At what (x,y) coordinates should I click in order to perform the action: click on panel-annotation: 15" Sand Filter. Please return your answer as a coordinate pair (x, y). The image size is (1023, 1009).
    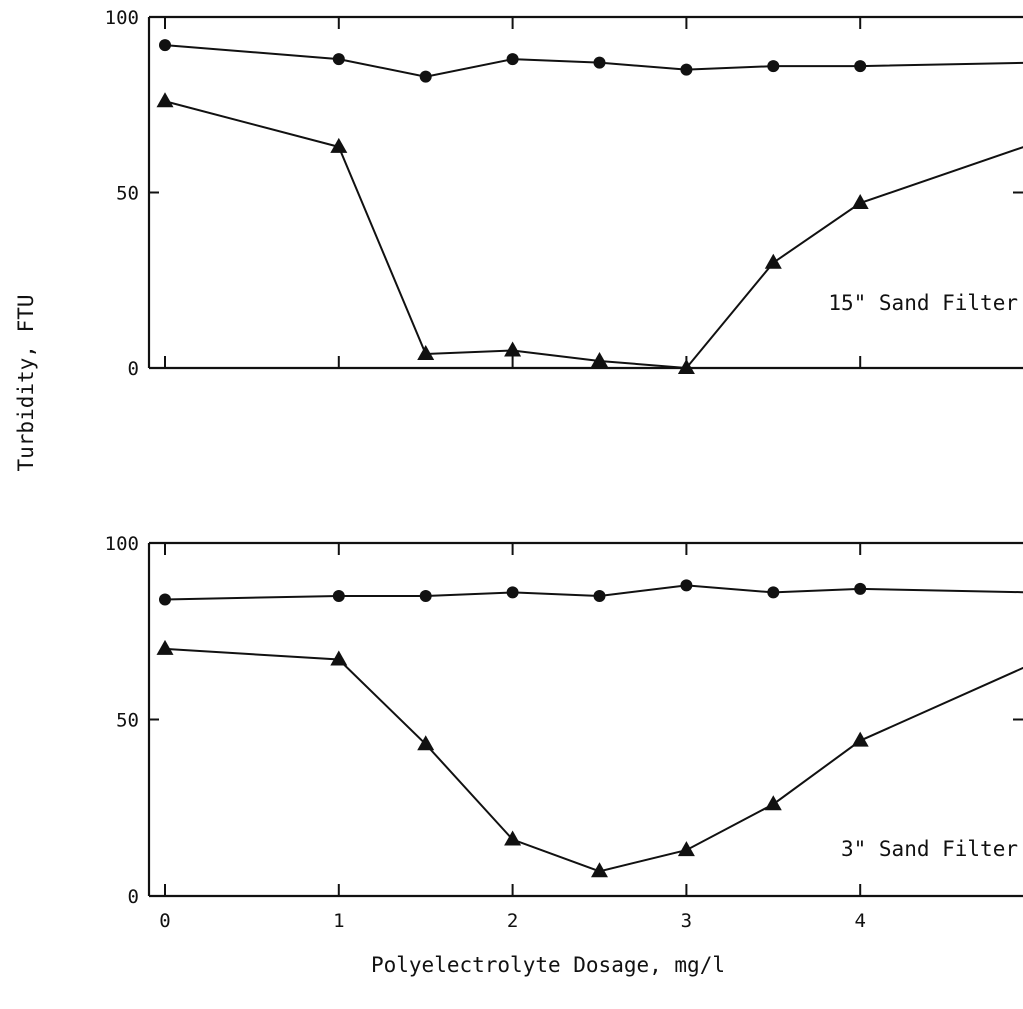
    Looking at the image, I should click on (923, 303).